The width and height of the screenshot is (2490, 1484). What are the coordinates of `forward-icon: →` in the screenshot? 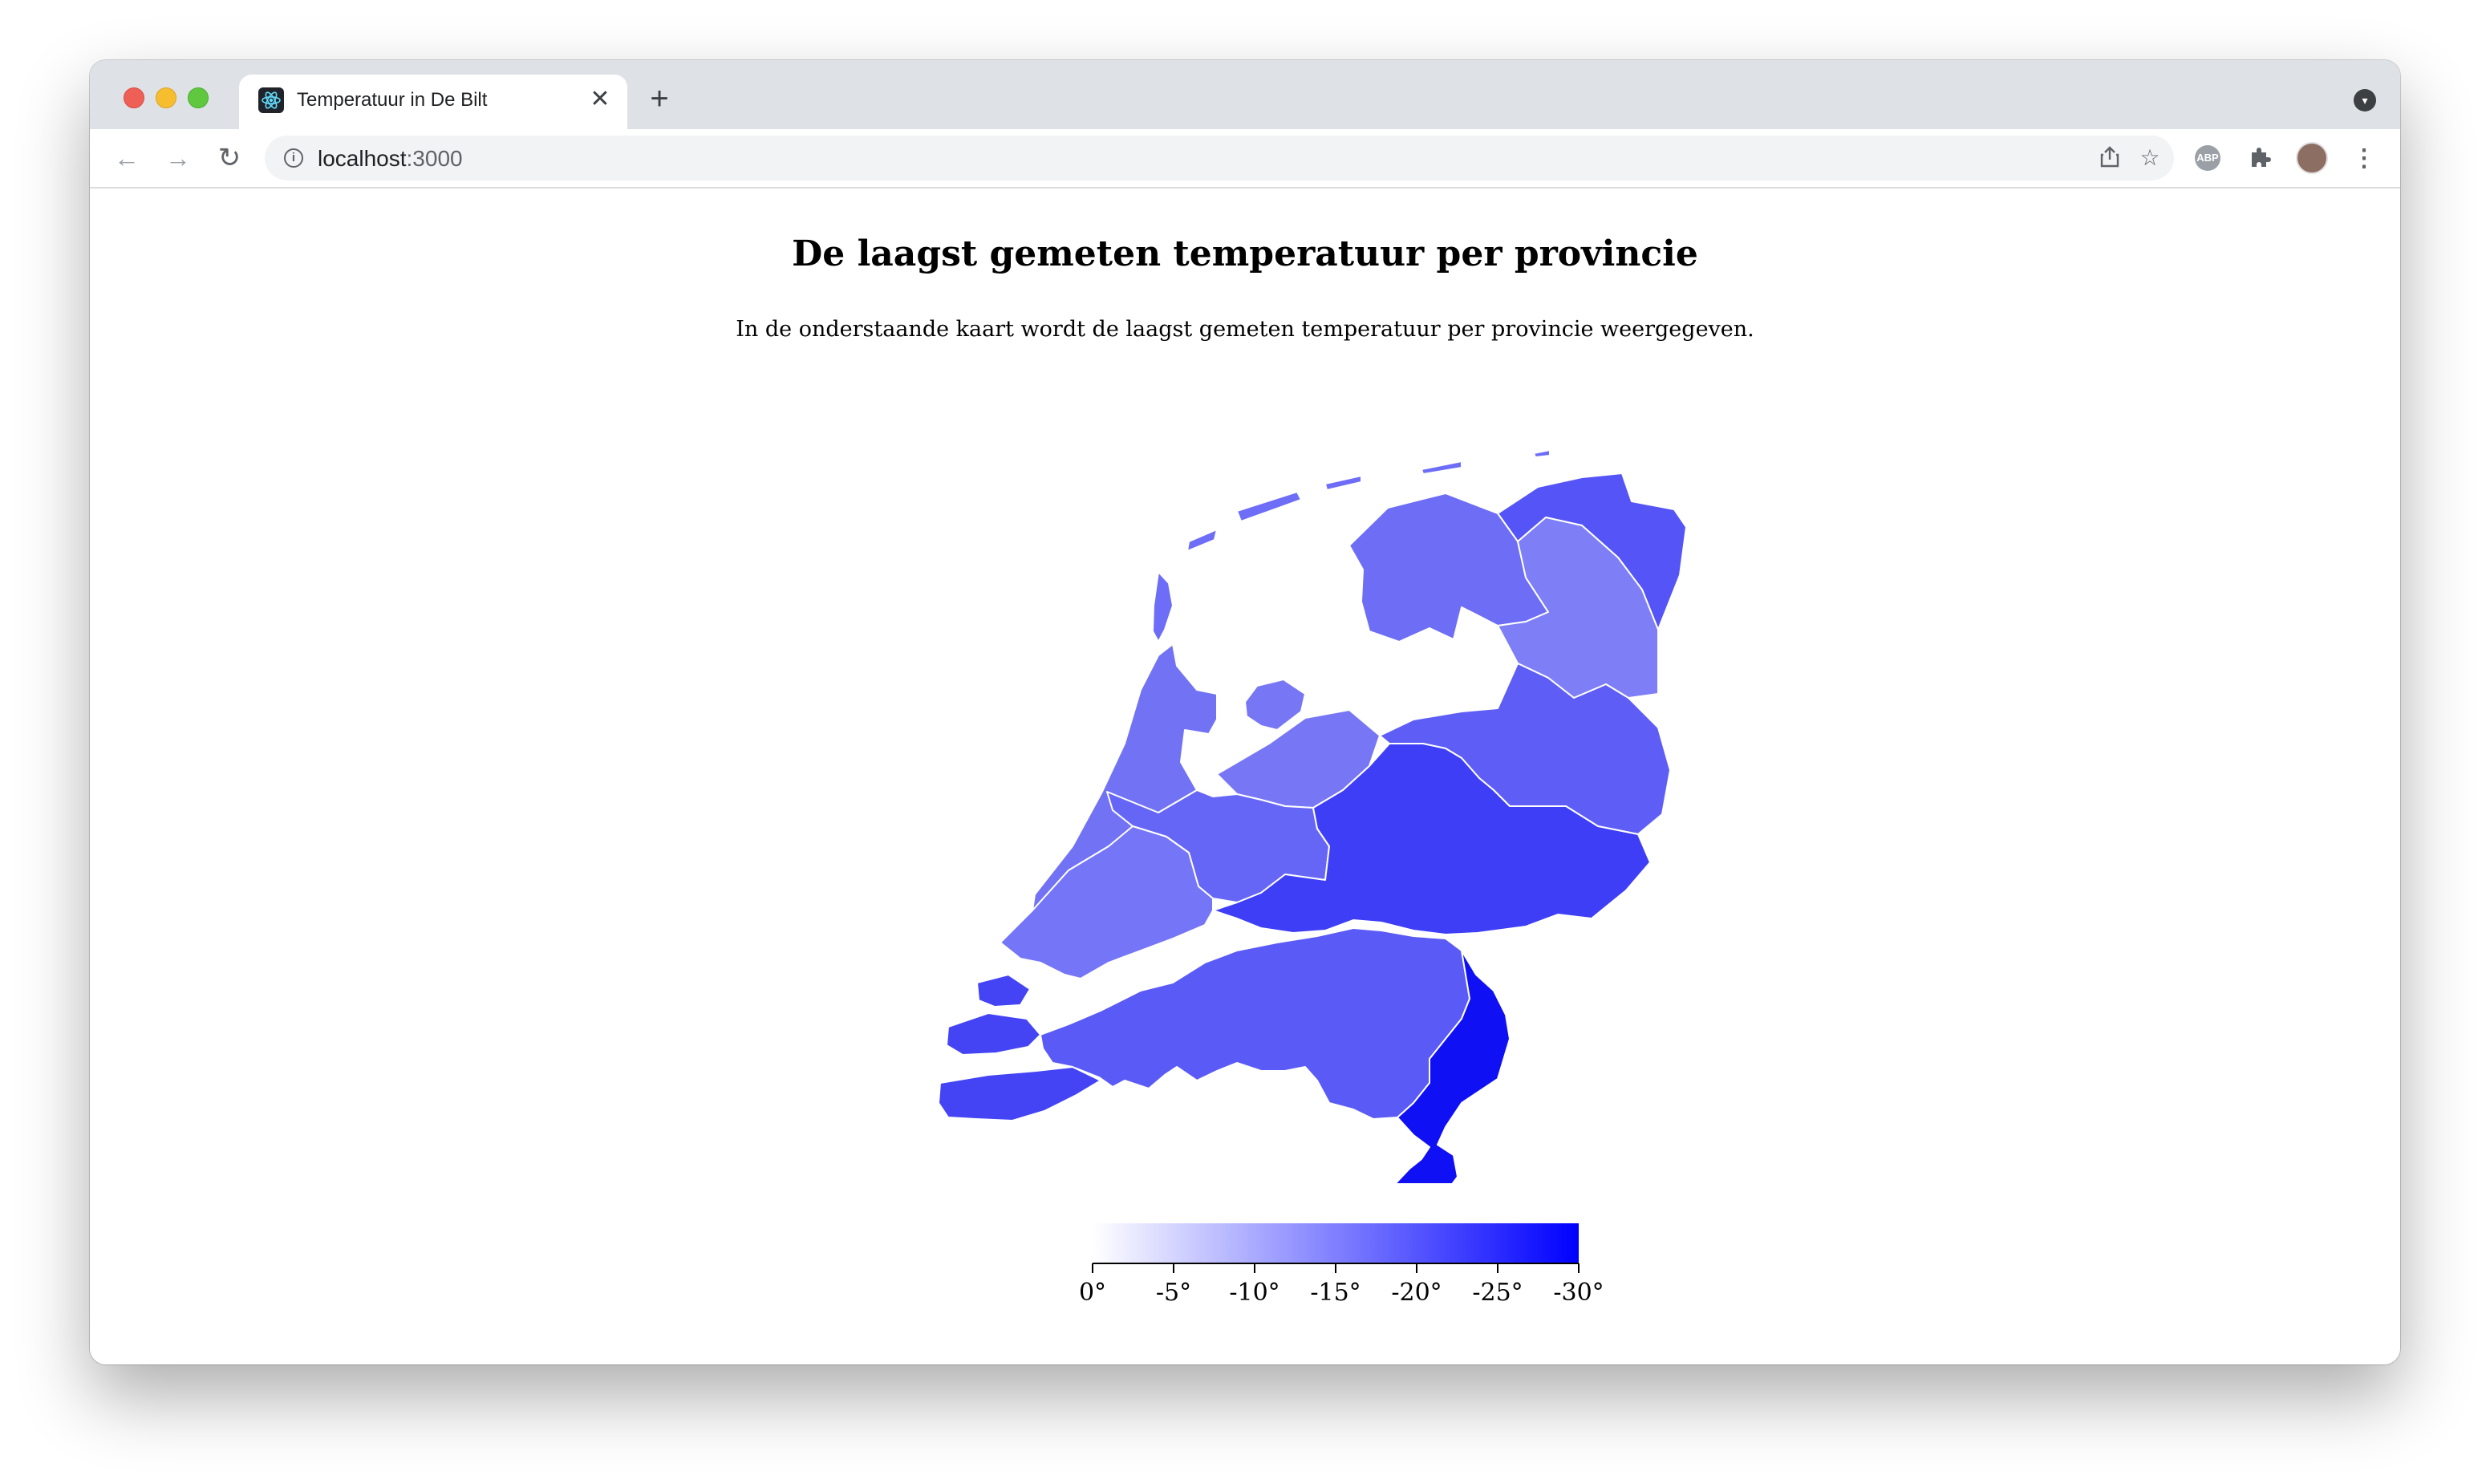 It's located at (178, 158).